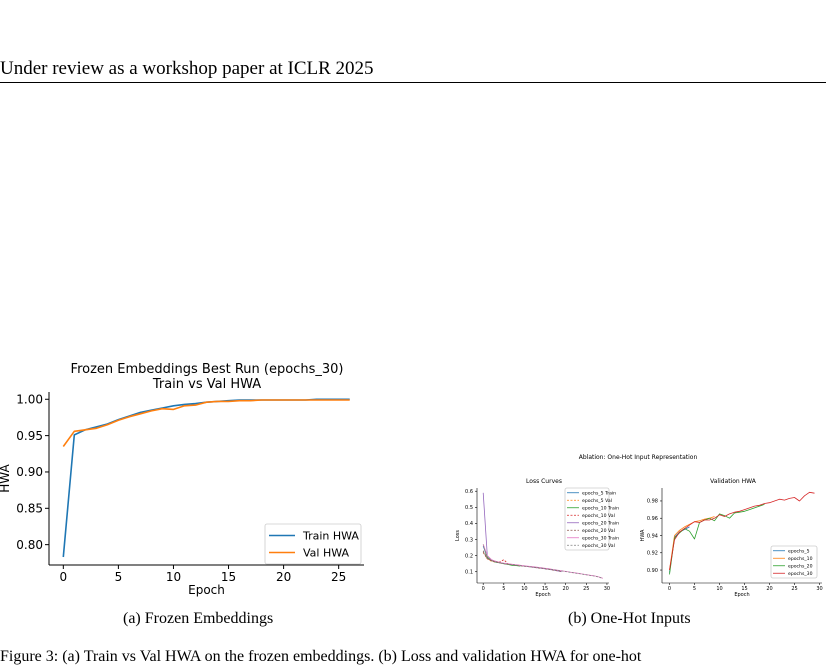  What do you see at coordinates (800, 559) in the screenshot?
I see `legend-label: epochs_10` at bounding box center [800, 559].